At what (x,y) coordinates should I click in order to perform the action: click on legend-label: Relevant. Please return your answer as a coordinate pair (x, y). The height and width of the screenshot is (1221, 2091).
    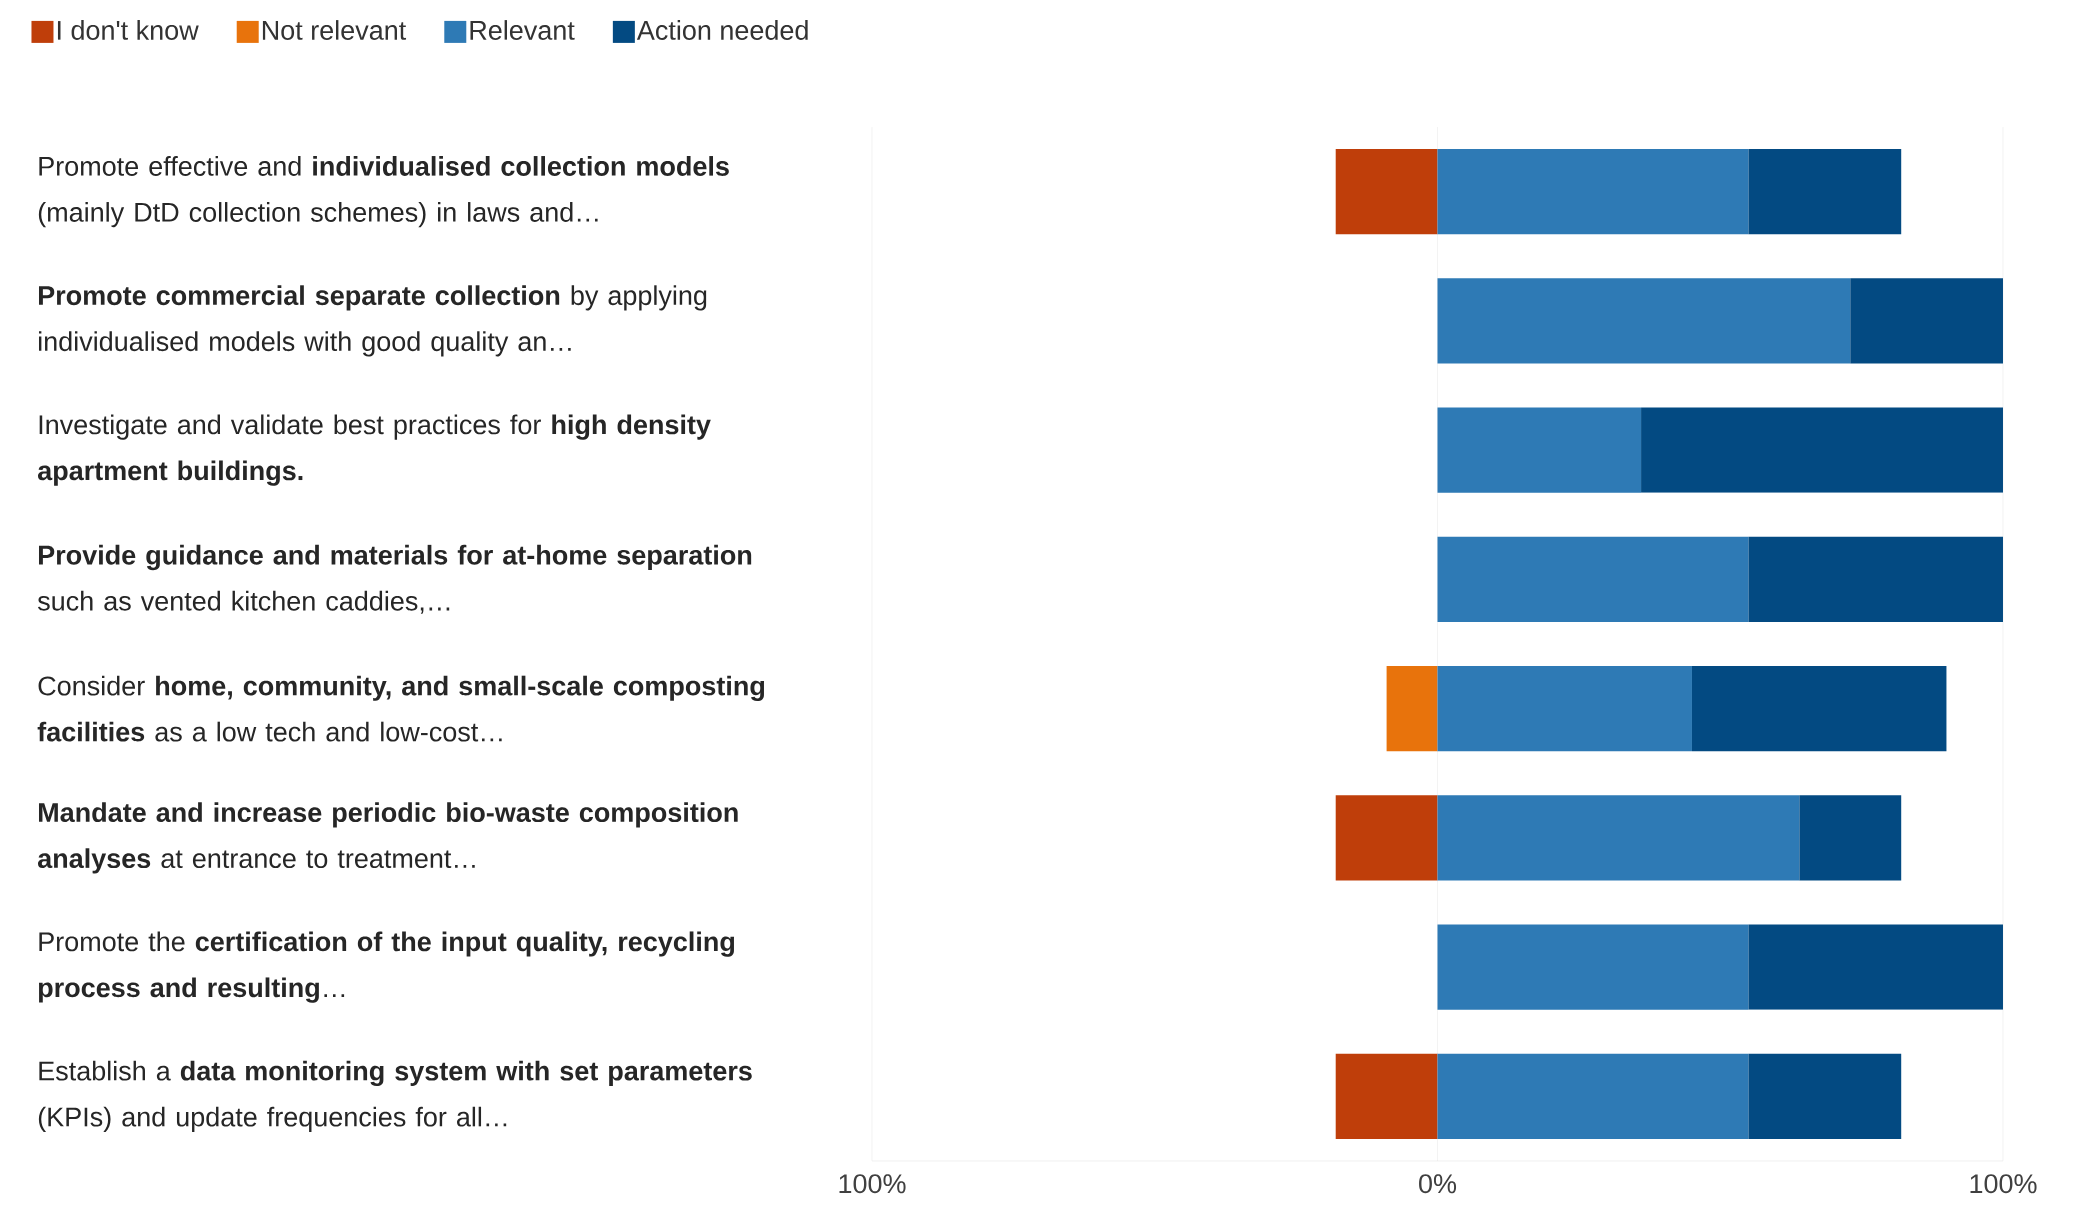
    Looking at the image, I should click on (522, 30).